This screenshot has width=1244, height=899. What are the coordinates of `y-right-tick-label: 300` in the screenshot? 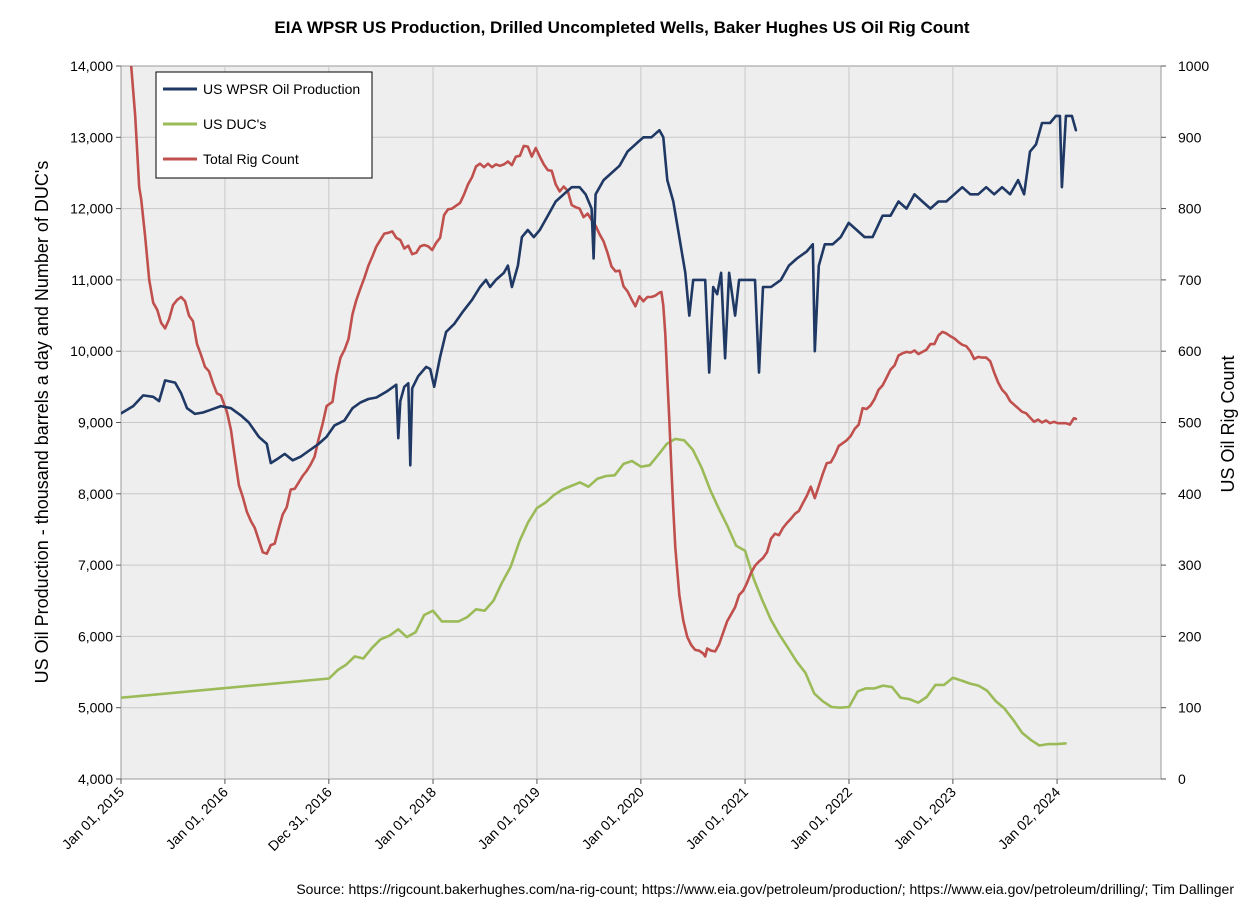 It's located at (1190, 565).